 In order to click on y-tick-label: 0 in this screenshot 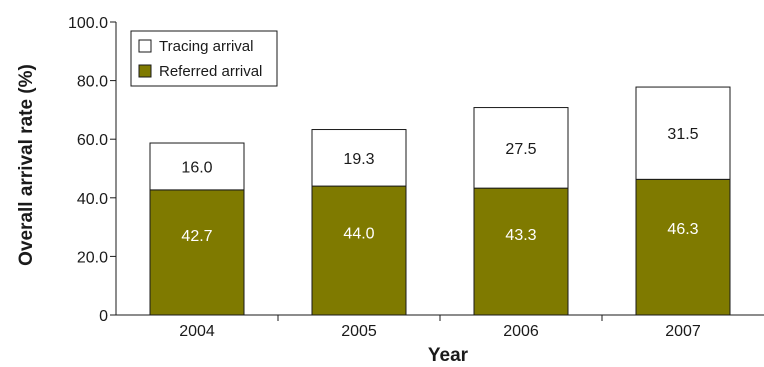, I will do `click(103, 316)`.